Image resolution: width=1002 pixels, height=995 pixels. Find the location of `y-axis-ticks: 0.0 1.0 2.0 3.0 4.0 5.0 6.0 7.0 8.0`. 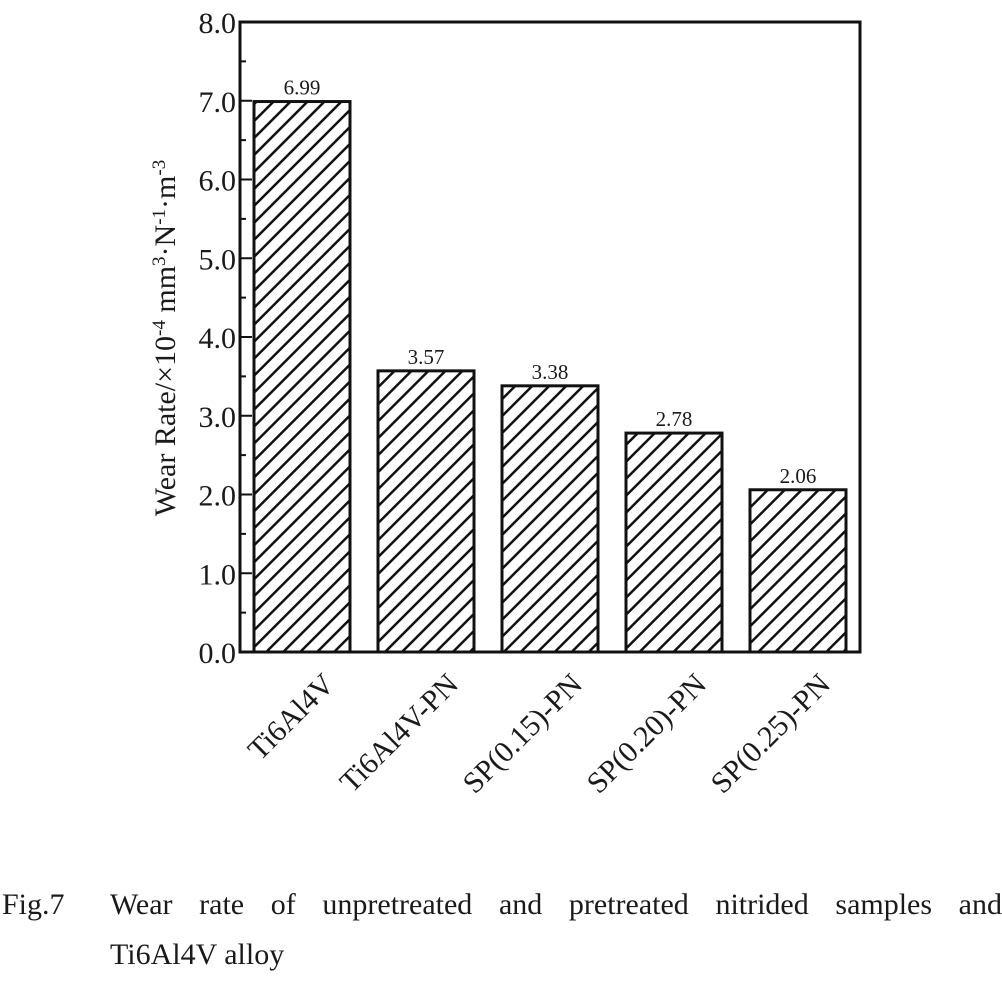

y-axis-ticks: 0.0 1.0 2.0 3.0 4.0 5.0 6.0 7.0 8.0 is located at coordinates (225, 338).